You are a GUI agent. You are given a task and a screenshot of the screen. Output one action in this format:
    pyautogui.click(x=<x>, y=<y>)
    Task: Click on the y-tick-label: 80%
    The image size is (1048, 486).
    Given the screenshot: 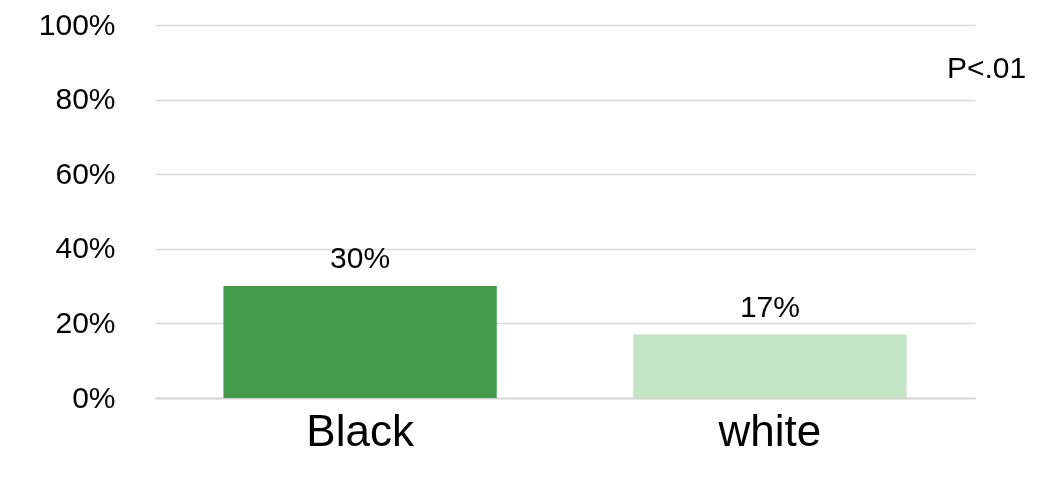 What is the action you would take?
    pyautogui.click(x=85, y=99)
    